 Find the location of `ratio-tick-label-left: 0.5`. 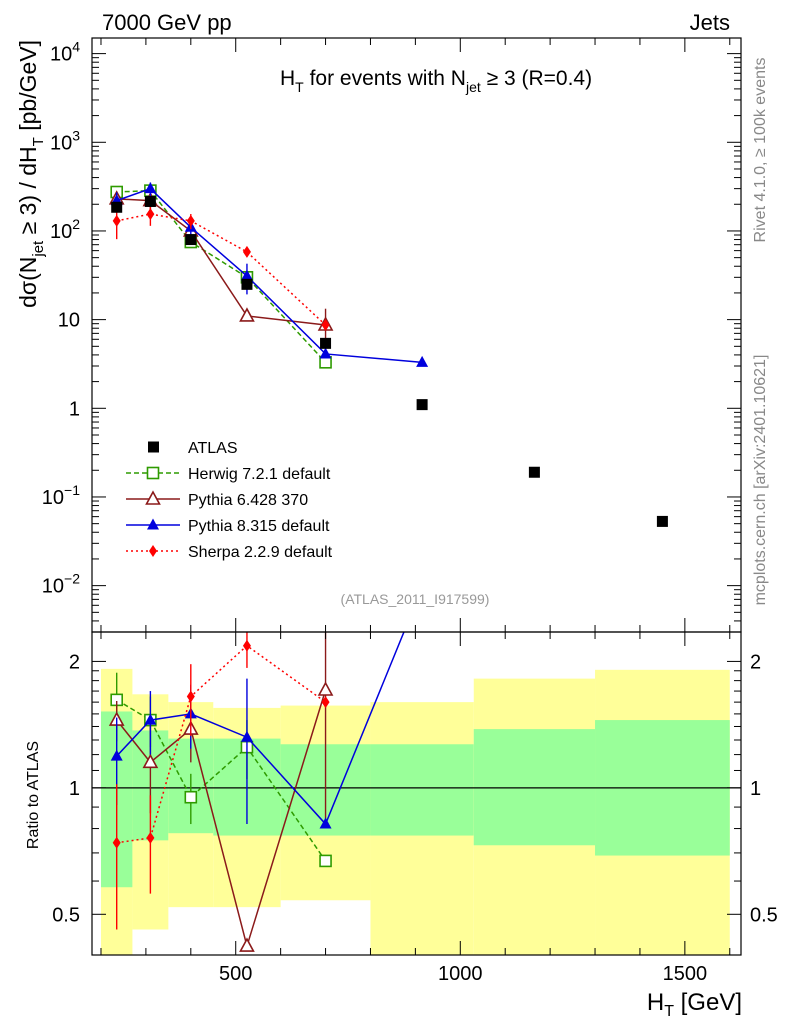

ratio-tick-label-left: 0.5 is located at coordinates (66, 915).